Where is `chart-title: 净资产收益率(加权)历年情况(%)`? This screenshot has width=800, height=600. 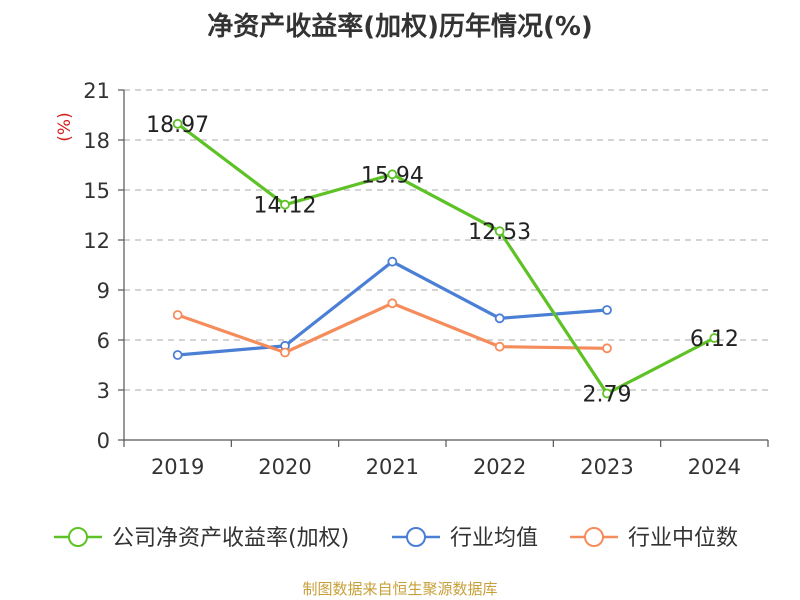 chart-title: 净资产收益率(加权)历年情况(%) is located at coordinates (400, 27).